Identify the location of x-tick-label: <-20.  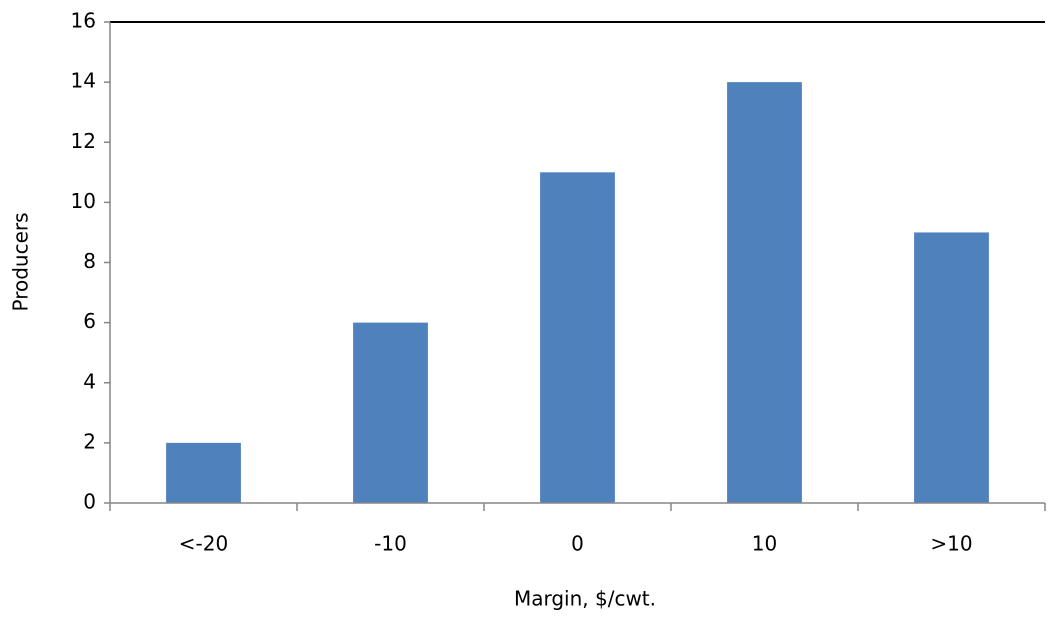
(203, 544).